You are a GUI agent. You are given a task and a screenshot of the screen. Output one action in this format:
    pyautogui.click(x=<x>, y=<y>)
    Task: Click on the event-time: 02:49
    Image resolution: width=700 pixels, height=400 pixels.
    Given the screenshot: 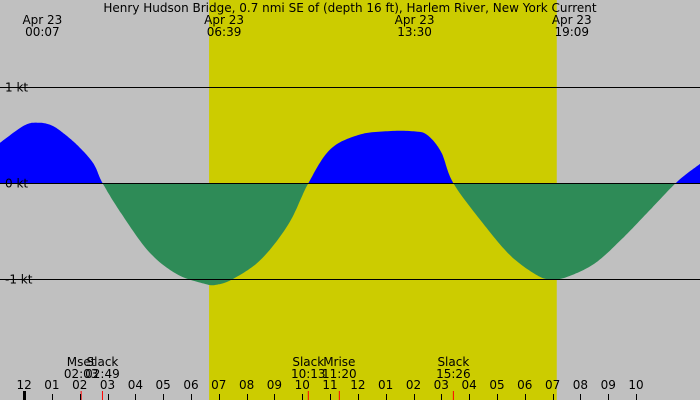 What is the action you would take?
    pyautogui.click(x=102, y=374)
    